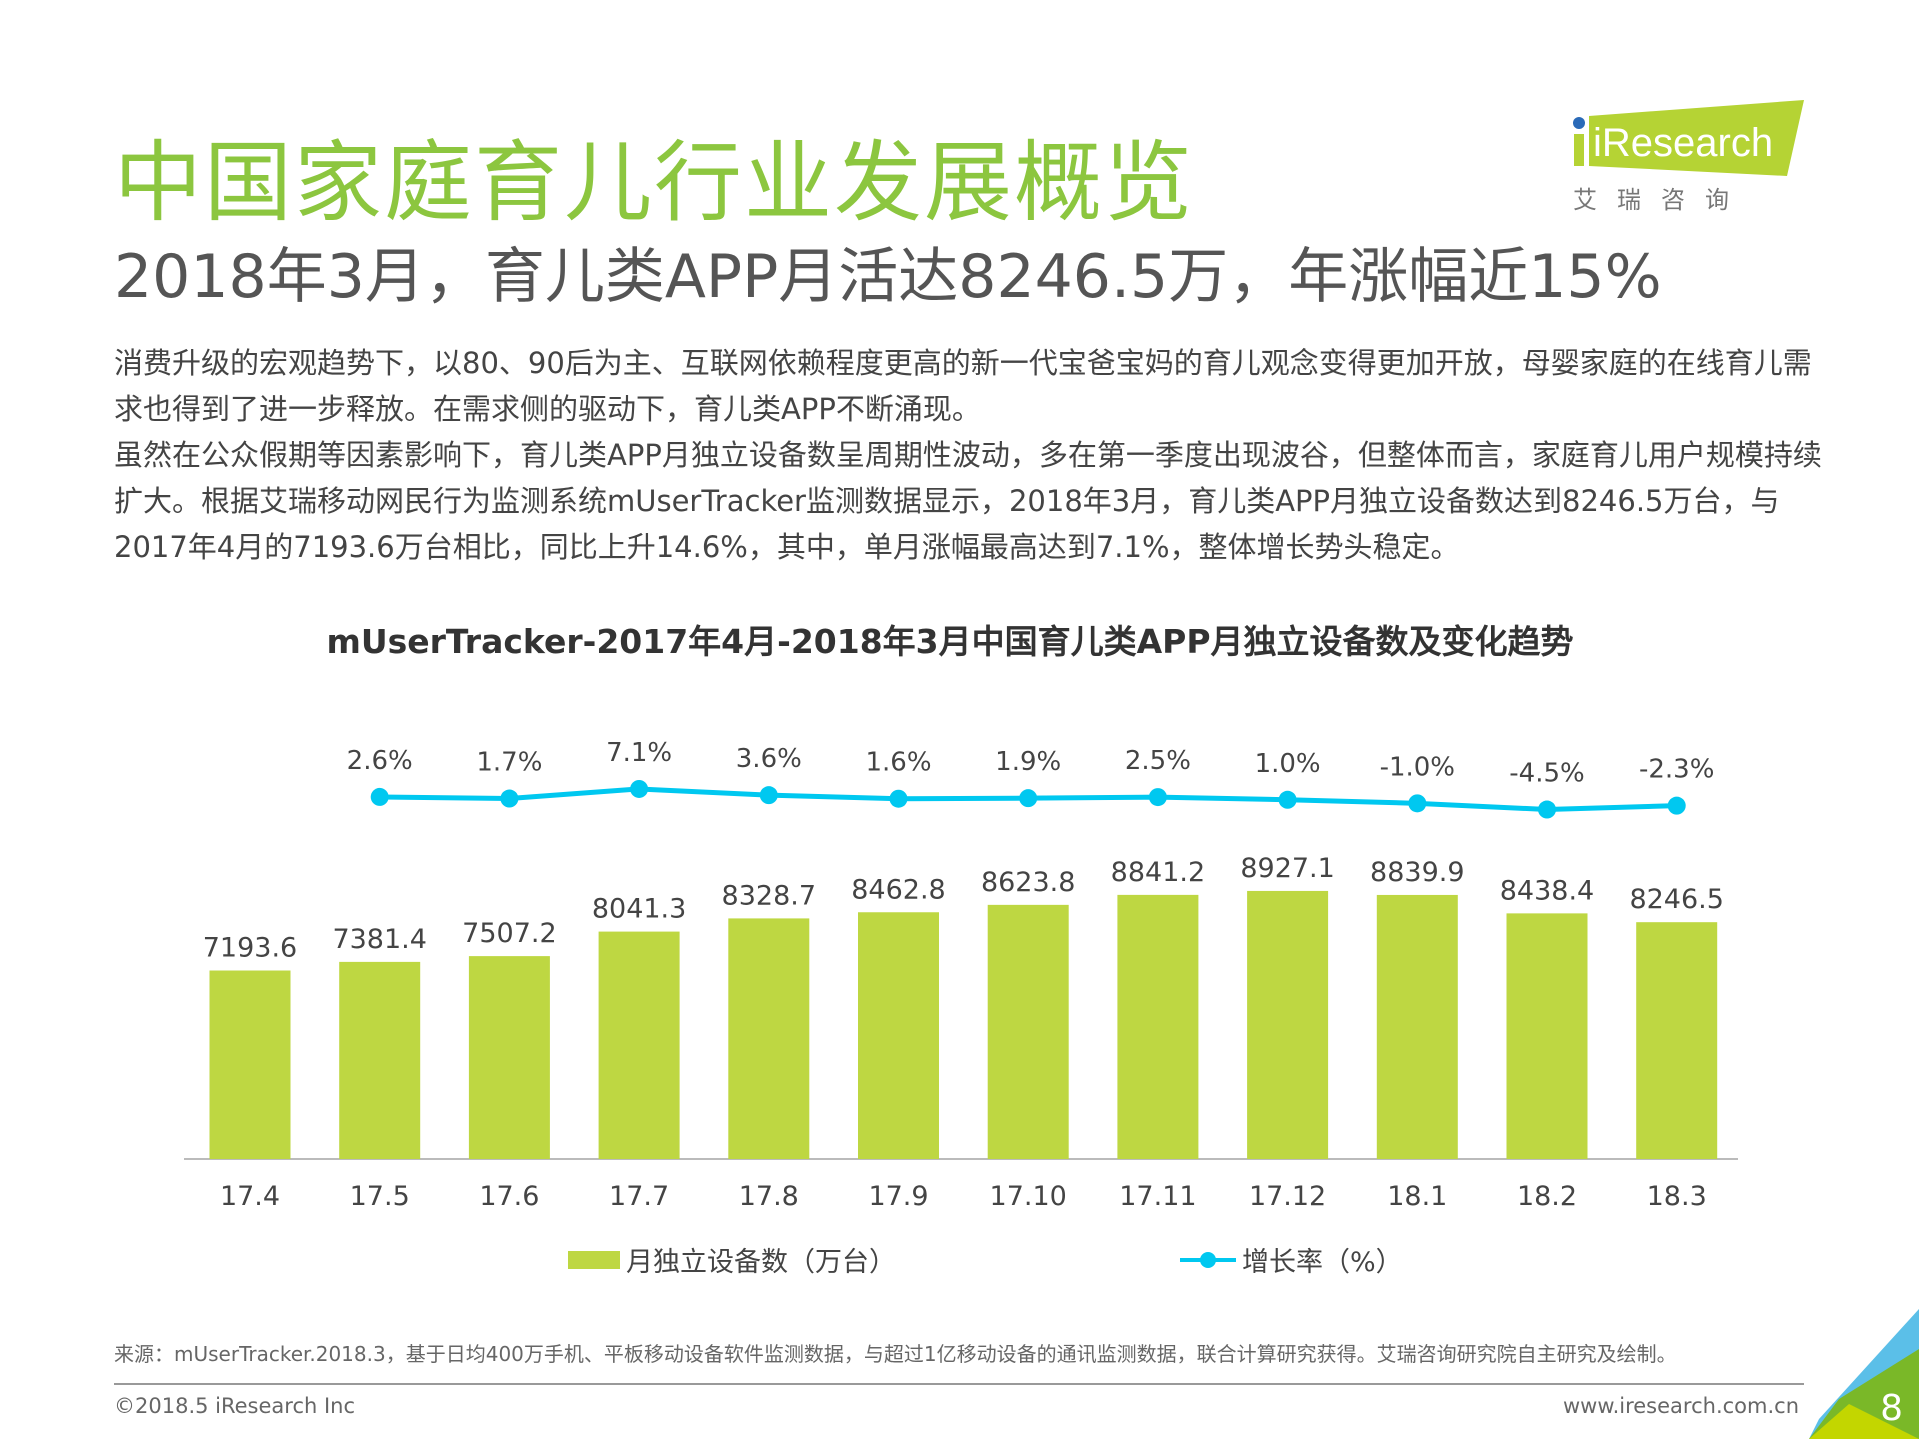  Describe the element at coordinates (769, 895) in the screenshot. I see `bar-data-label: 8328.7` at that location.